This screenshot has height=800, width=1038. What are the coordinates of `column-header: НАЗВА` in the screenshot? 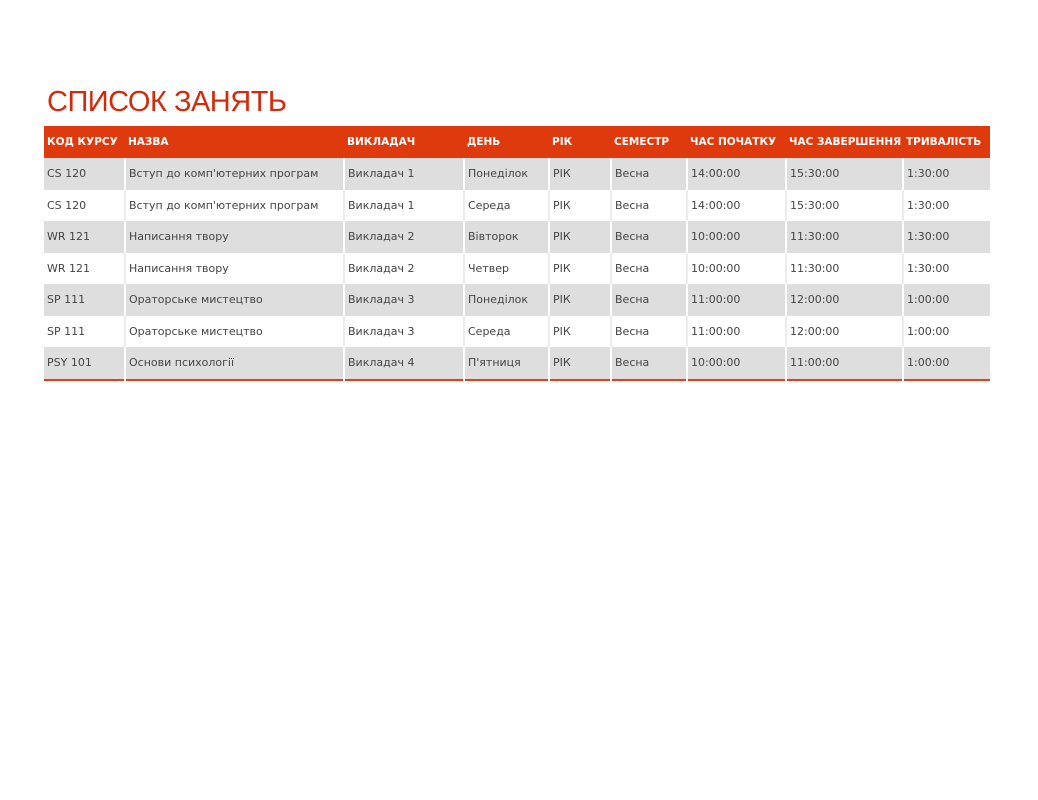 It's located at (234, 142).